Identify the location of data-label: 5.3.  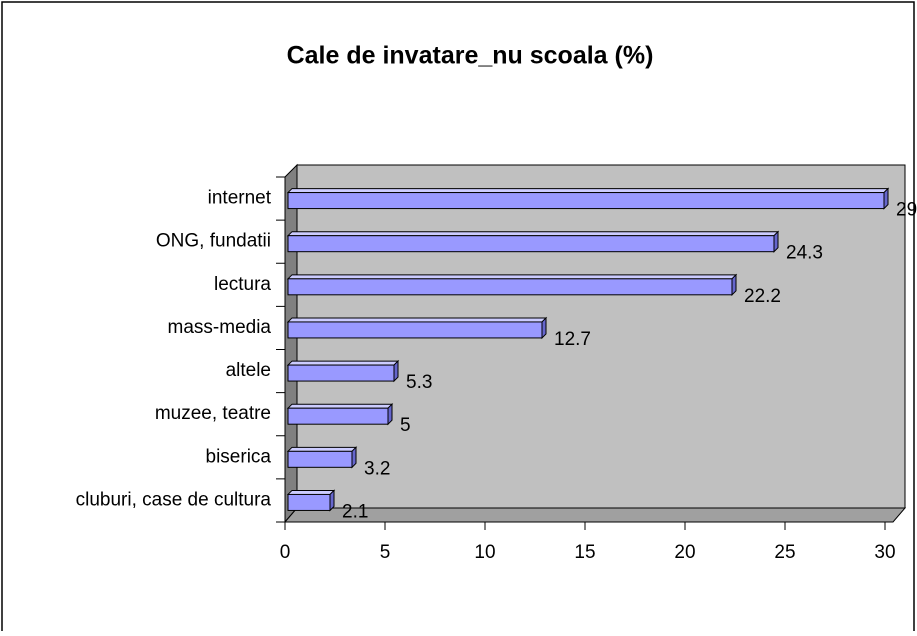
(419, 382).